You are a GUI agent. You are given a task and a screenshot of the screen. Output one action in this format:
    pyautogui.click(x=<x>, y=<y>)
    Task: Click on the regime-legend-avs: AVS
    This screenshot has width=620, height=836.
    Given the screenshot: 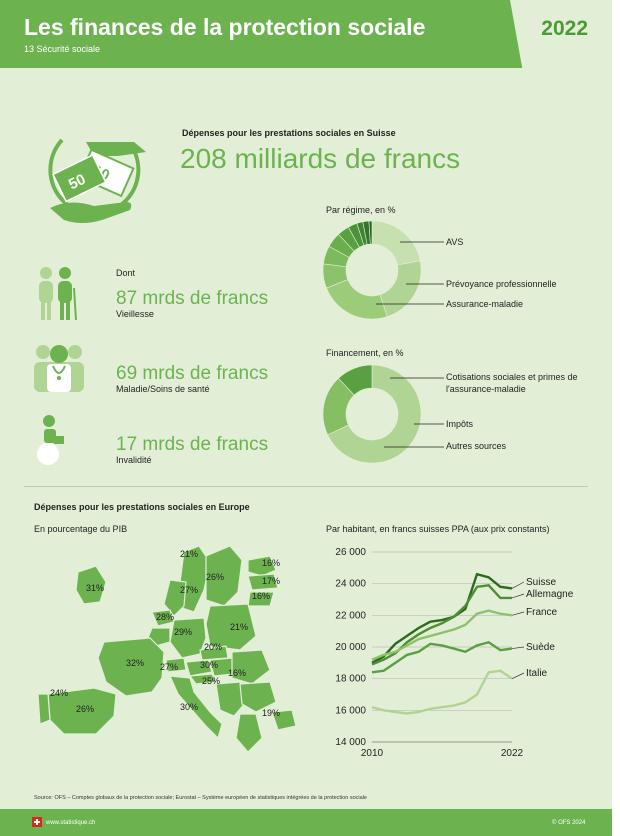 What is the action you would take?
    pyautogui.click(x=455, y=242)
    